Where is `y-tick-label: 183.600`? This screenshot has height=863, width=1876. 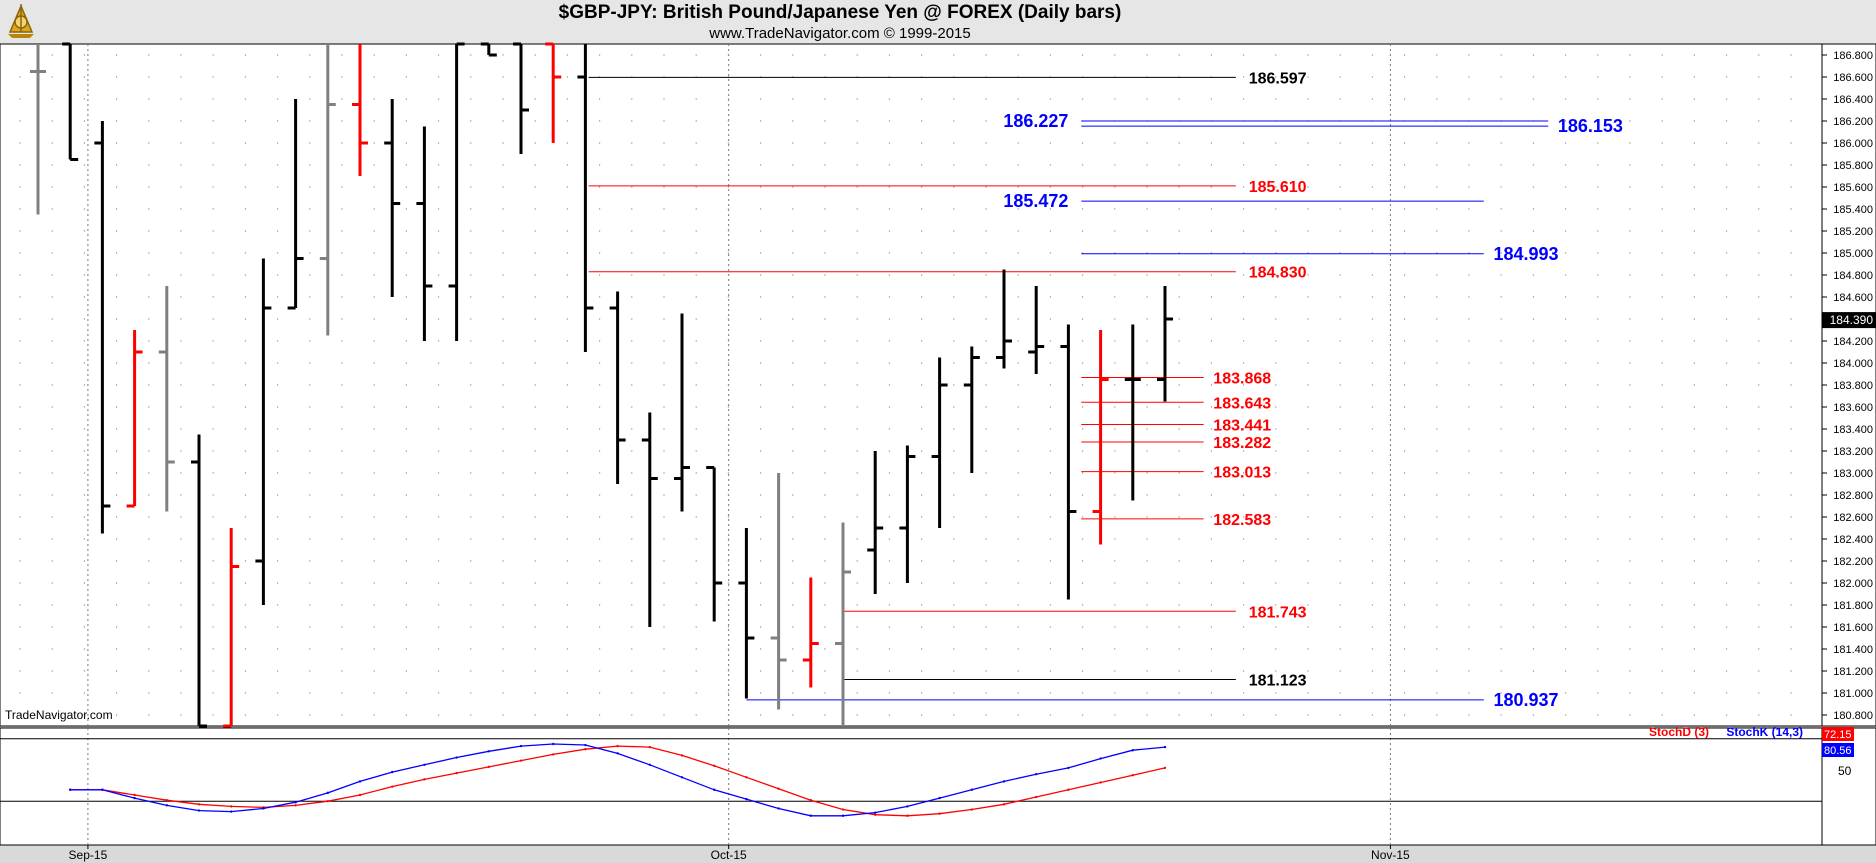 y-tick-label: 183.600 is located at coordinates (1853, 408).